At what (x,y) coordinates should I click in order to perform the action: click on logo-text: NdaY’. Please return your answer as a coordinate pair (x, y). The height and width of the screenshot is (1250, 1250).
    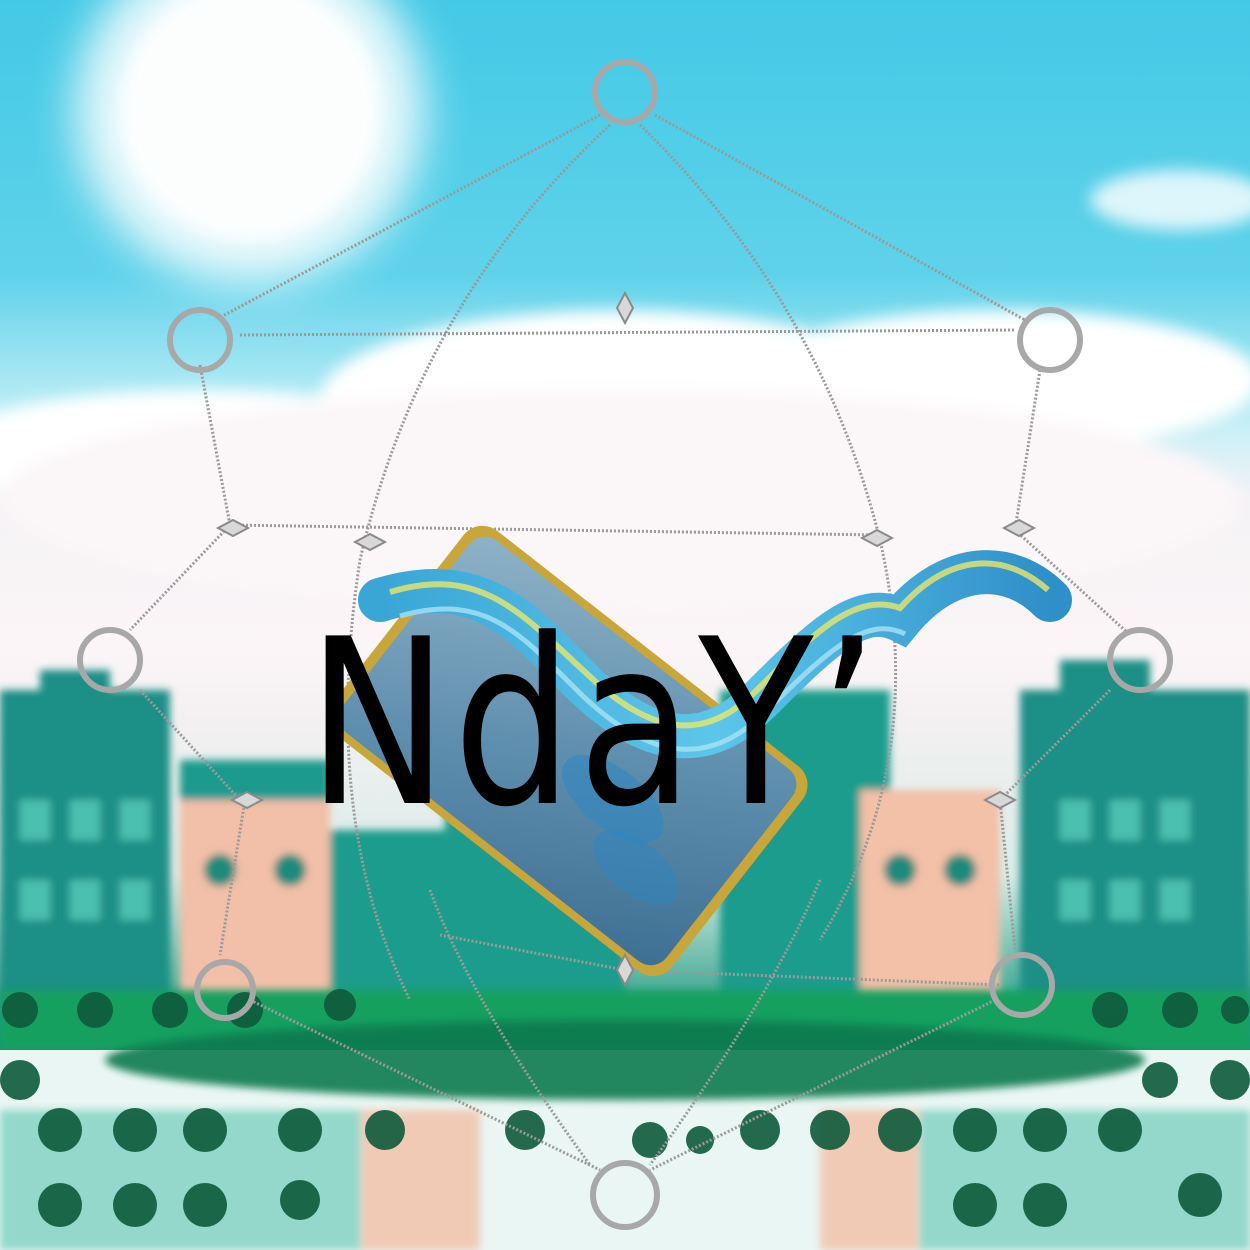
    Looking at the image, I should click on (595, 724).